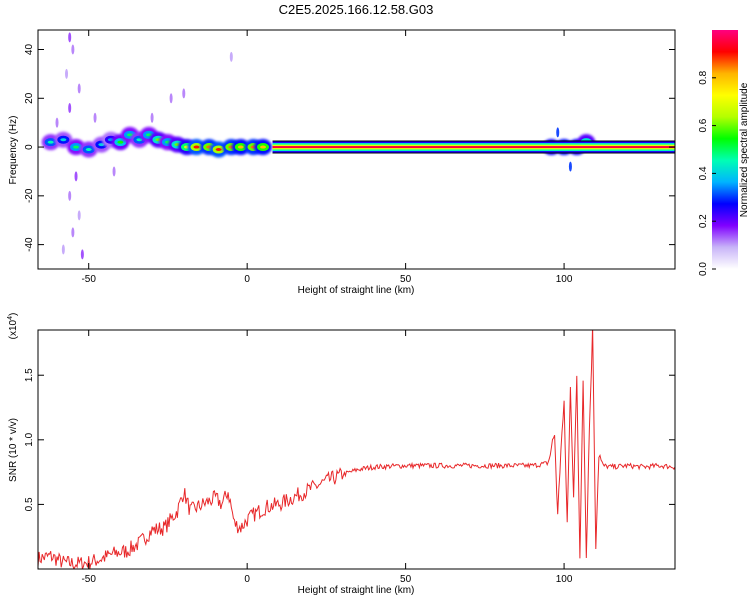 This screenshot has height=600, width=750. I want to click on snr-y-tick-label: 0.5, so click(29, 504).